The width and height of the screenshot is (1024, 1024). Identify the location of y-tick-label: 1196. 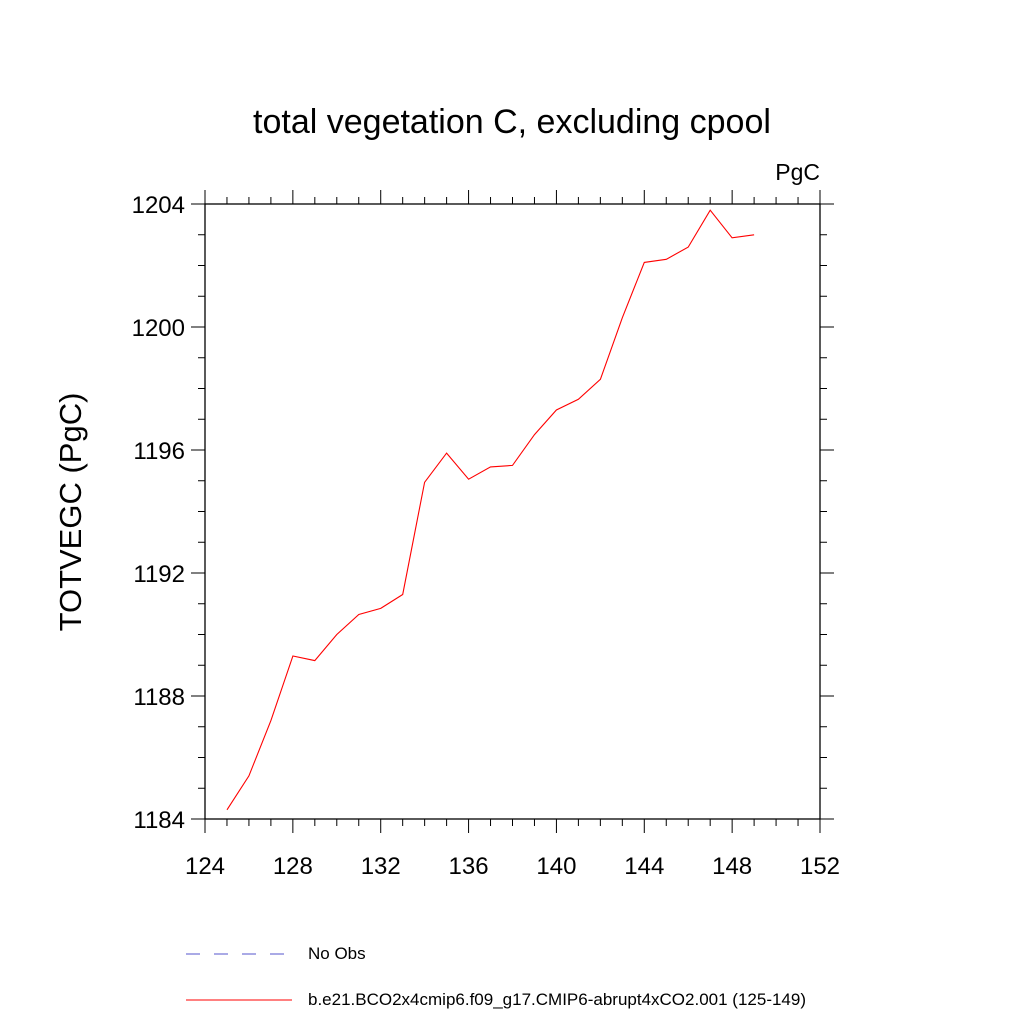
(159, 451).